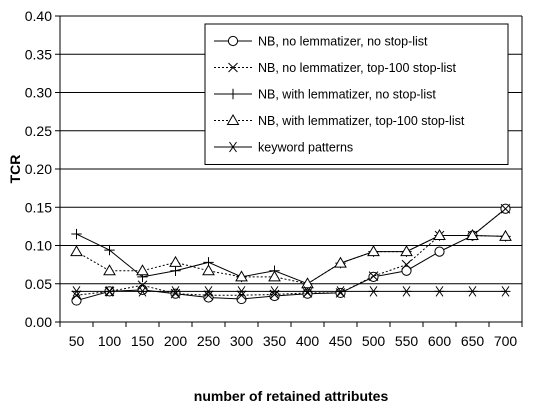 The image size is (541, 410). Describe the element at coordinates (242, 341) in the screenshot. I see `x-tick-label: 300` at that location.